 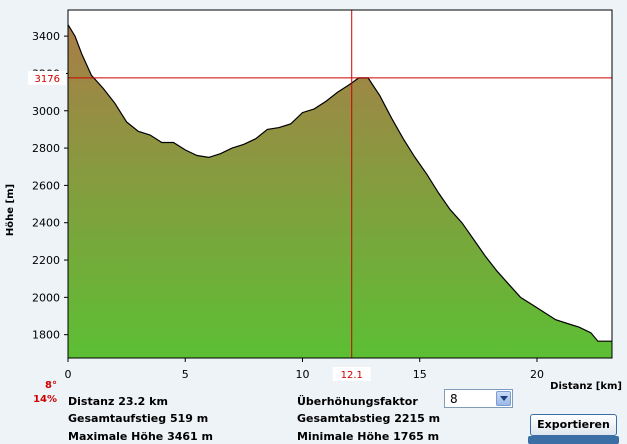 I want to click on stat-gesamtabstieg: Gesamtabstieg 2215 m, so click(x=369, y=418).